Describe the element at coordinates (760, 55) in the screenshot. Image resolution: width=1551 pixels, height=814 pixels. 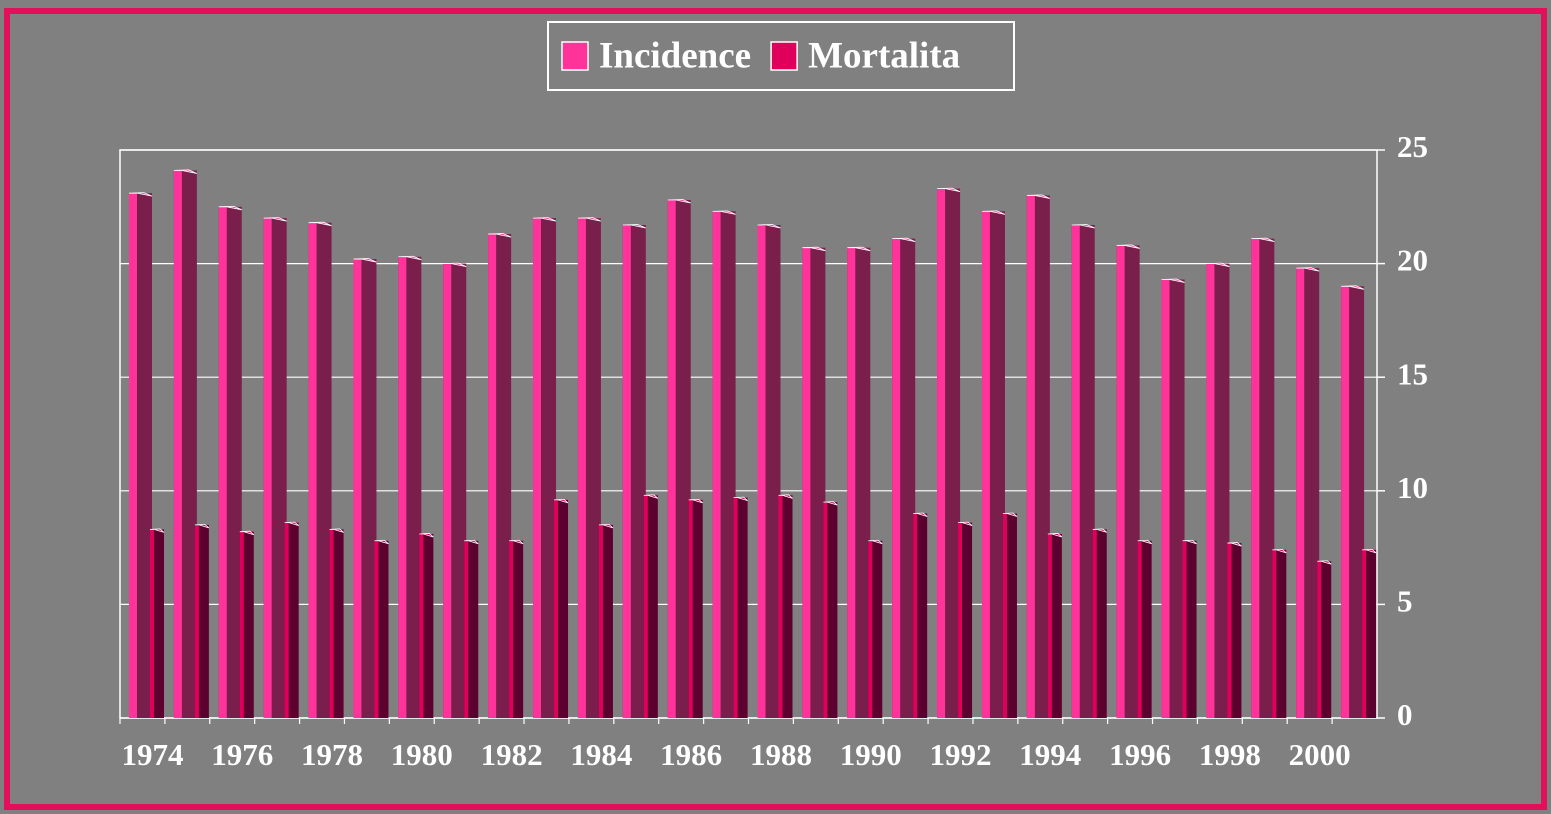
I see `legend: Incidence Mortalita` at that location.